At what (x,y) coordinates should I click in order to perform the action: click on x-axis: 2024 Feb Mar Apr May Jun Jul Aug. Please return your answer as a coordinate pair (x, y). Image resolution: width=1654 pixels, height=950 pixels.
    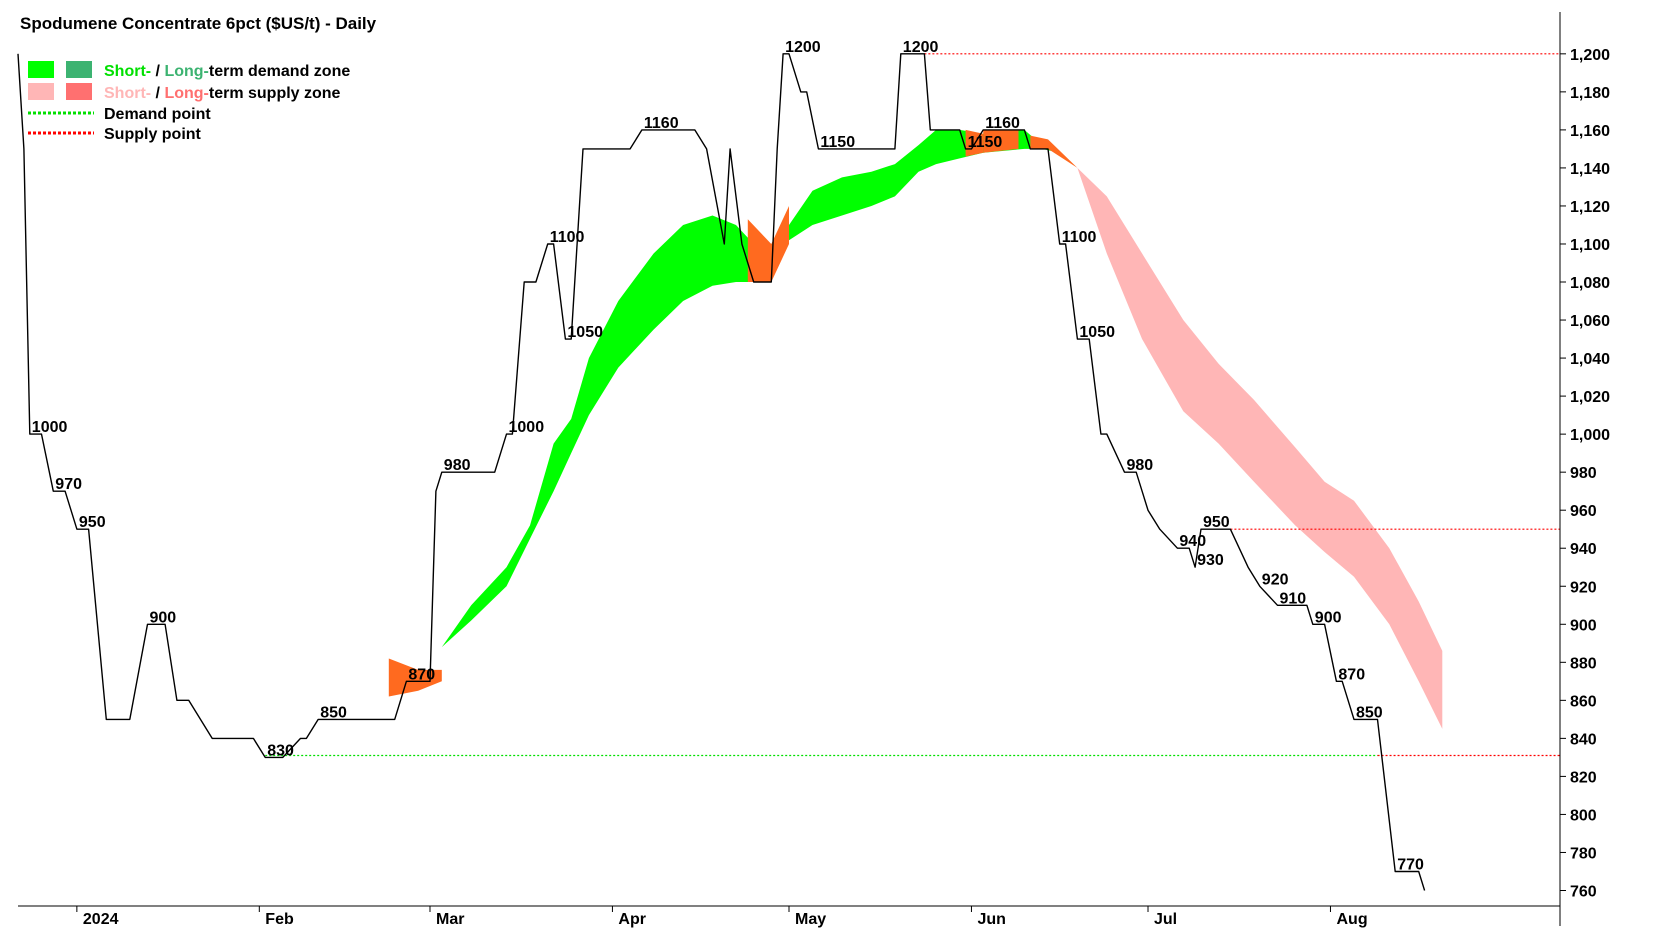
    Looking at the image, I should click on (722, 917).